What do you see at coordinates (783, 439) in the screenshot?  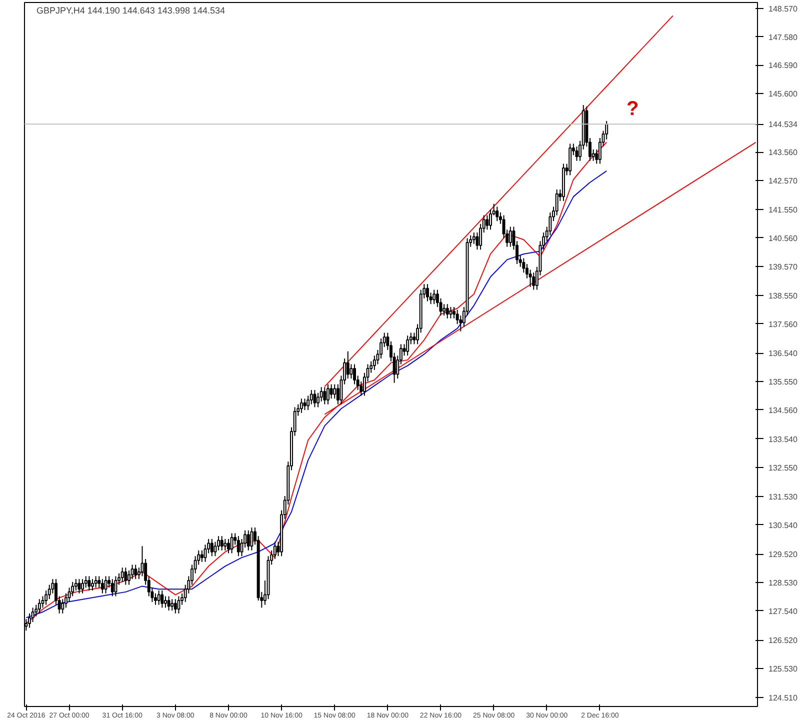 I see `y-tick-label: 133.540` at bounding box center [783, 439].